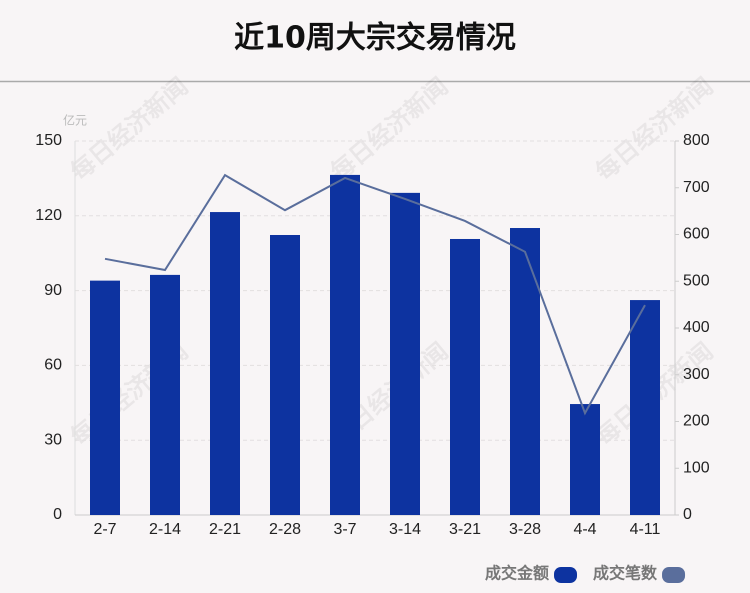 Image resolution: width=750 pixels, height=593 pixels. Describe the element at coordinates (696, 327) in the screenshot. I see `y2-tick-label: 400` at that location.